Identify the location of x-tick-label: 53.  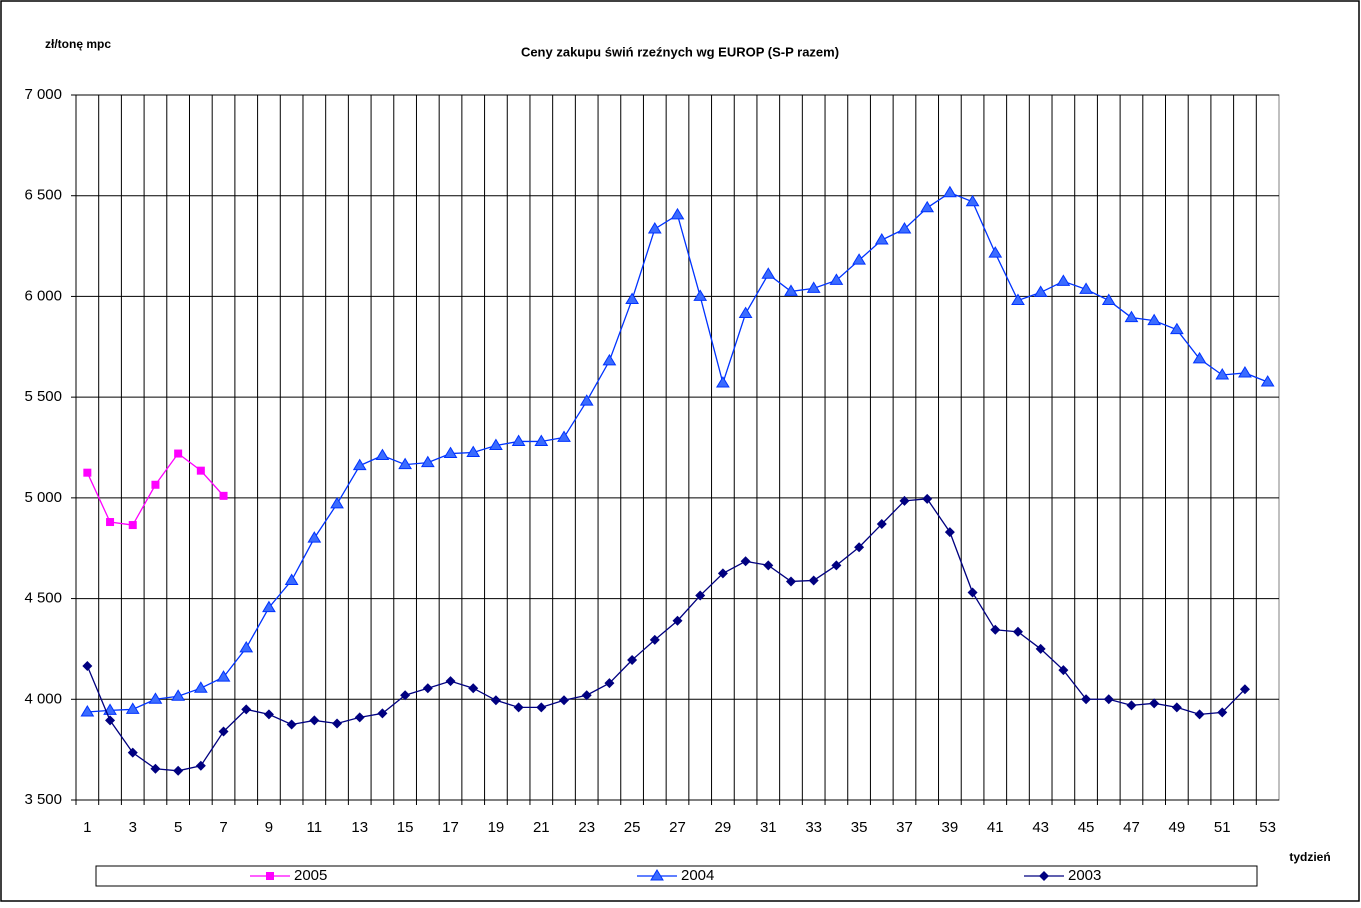
(1267, 827).